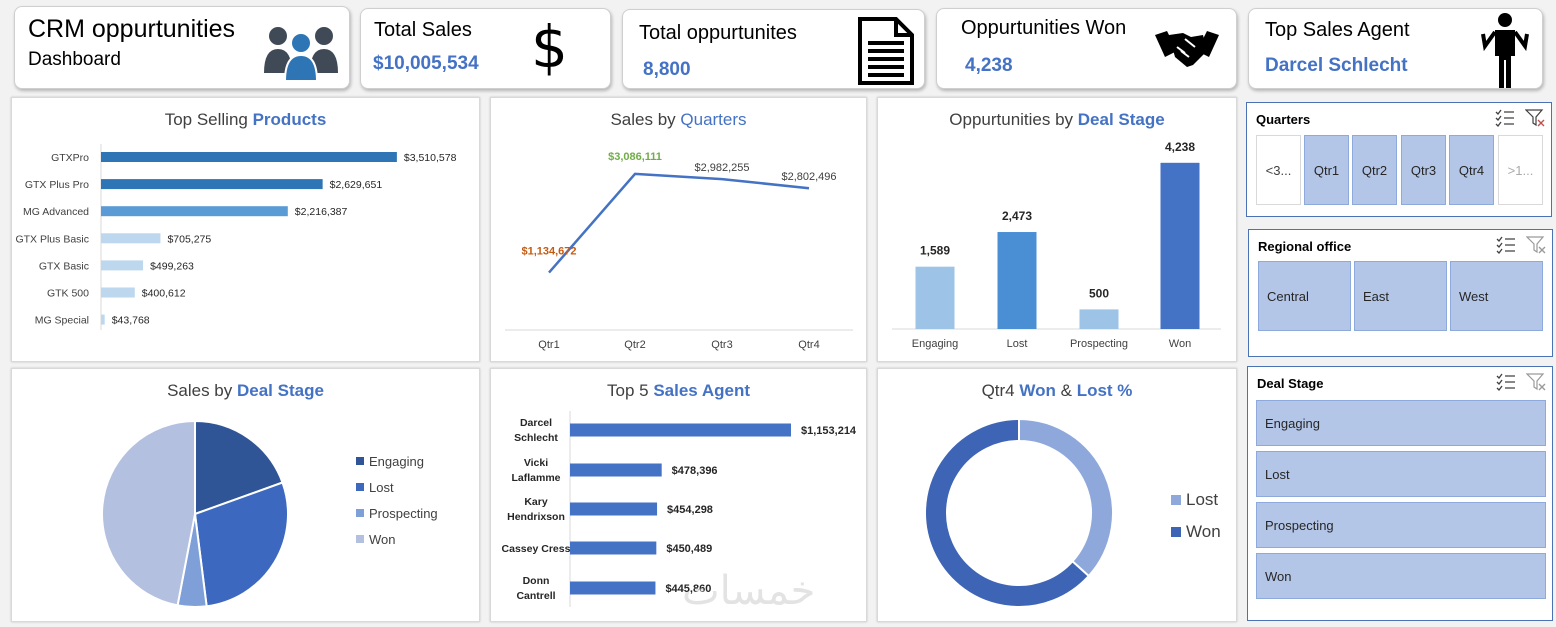 This screenshot has width=1556, height=627. Describe the element at coordinates (535, 478) in the screenshot. I see `category-label: Laflamme` at that location.